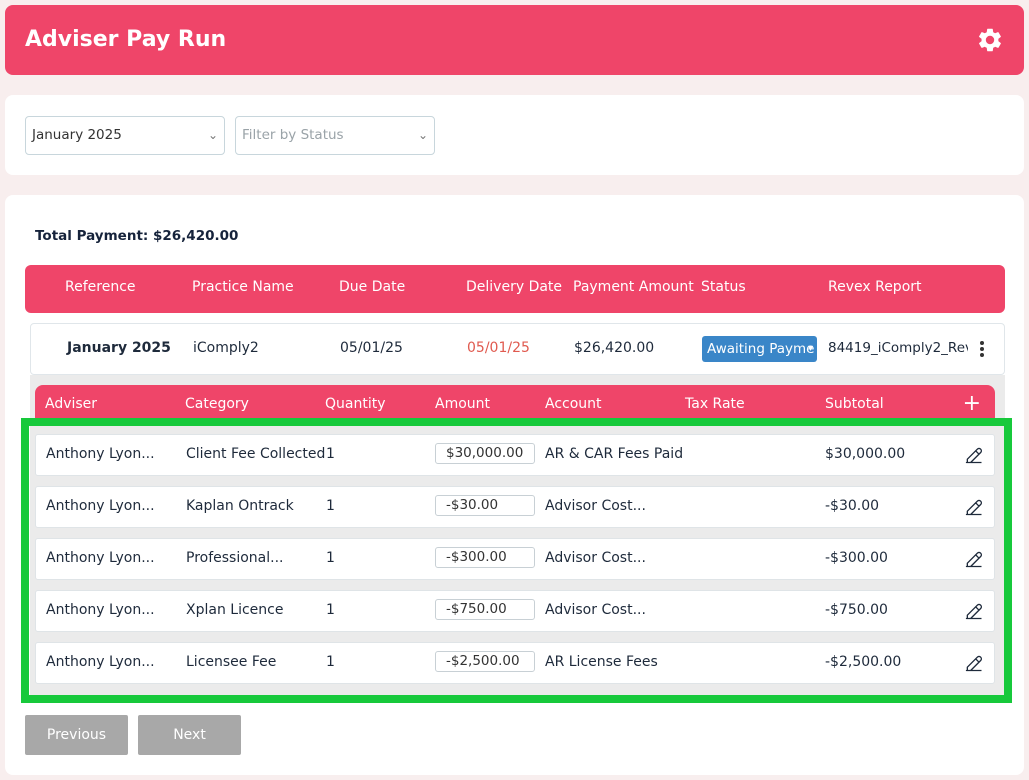 This screenshot has width=1029, height=780. What do you see at coordinates (498, 348) in the screenshot?
I see `row-delivery-date: 05/01/25` at bounding box center [498, 348].